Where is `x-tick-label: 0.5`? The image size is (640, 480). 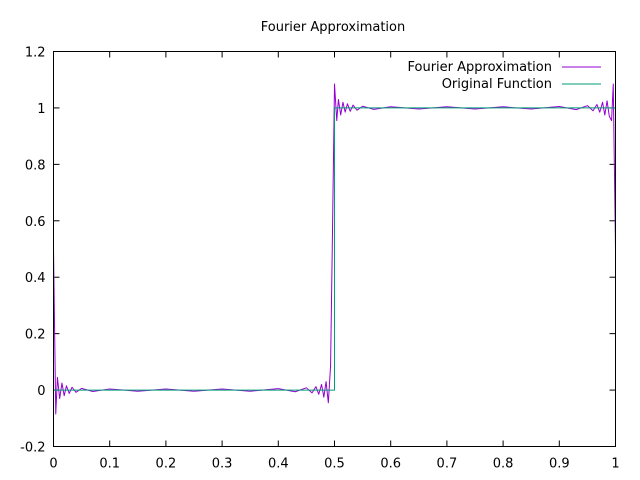 x-tick-label: 0.5 is located at coordinates (334, 464).